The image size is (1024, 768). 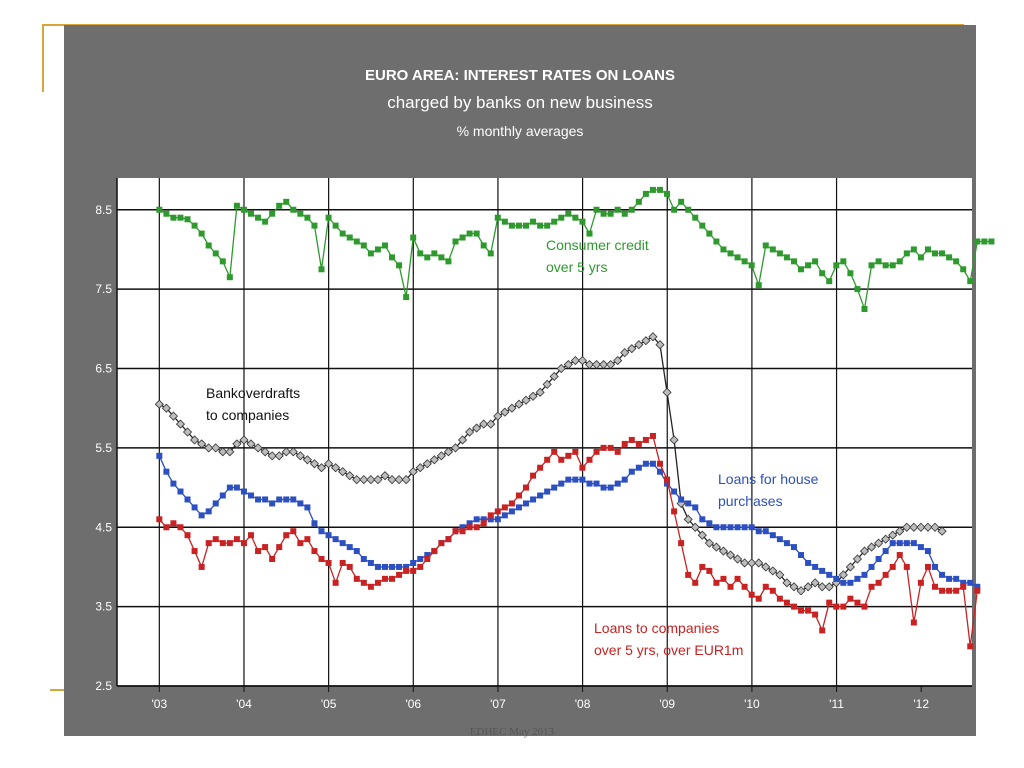 I want to click on series-label: over 5 yrs, over EUR1m, so click(x=668, y=650).